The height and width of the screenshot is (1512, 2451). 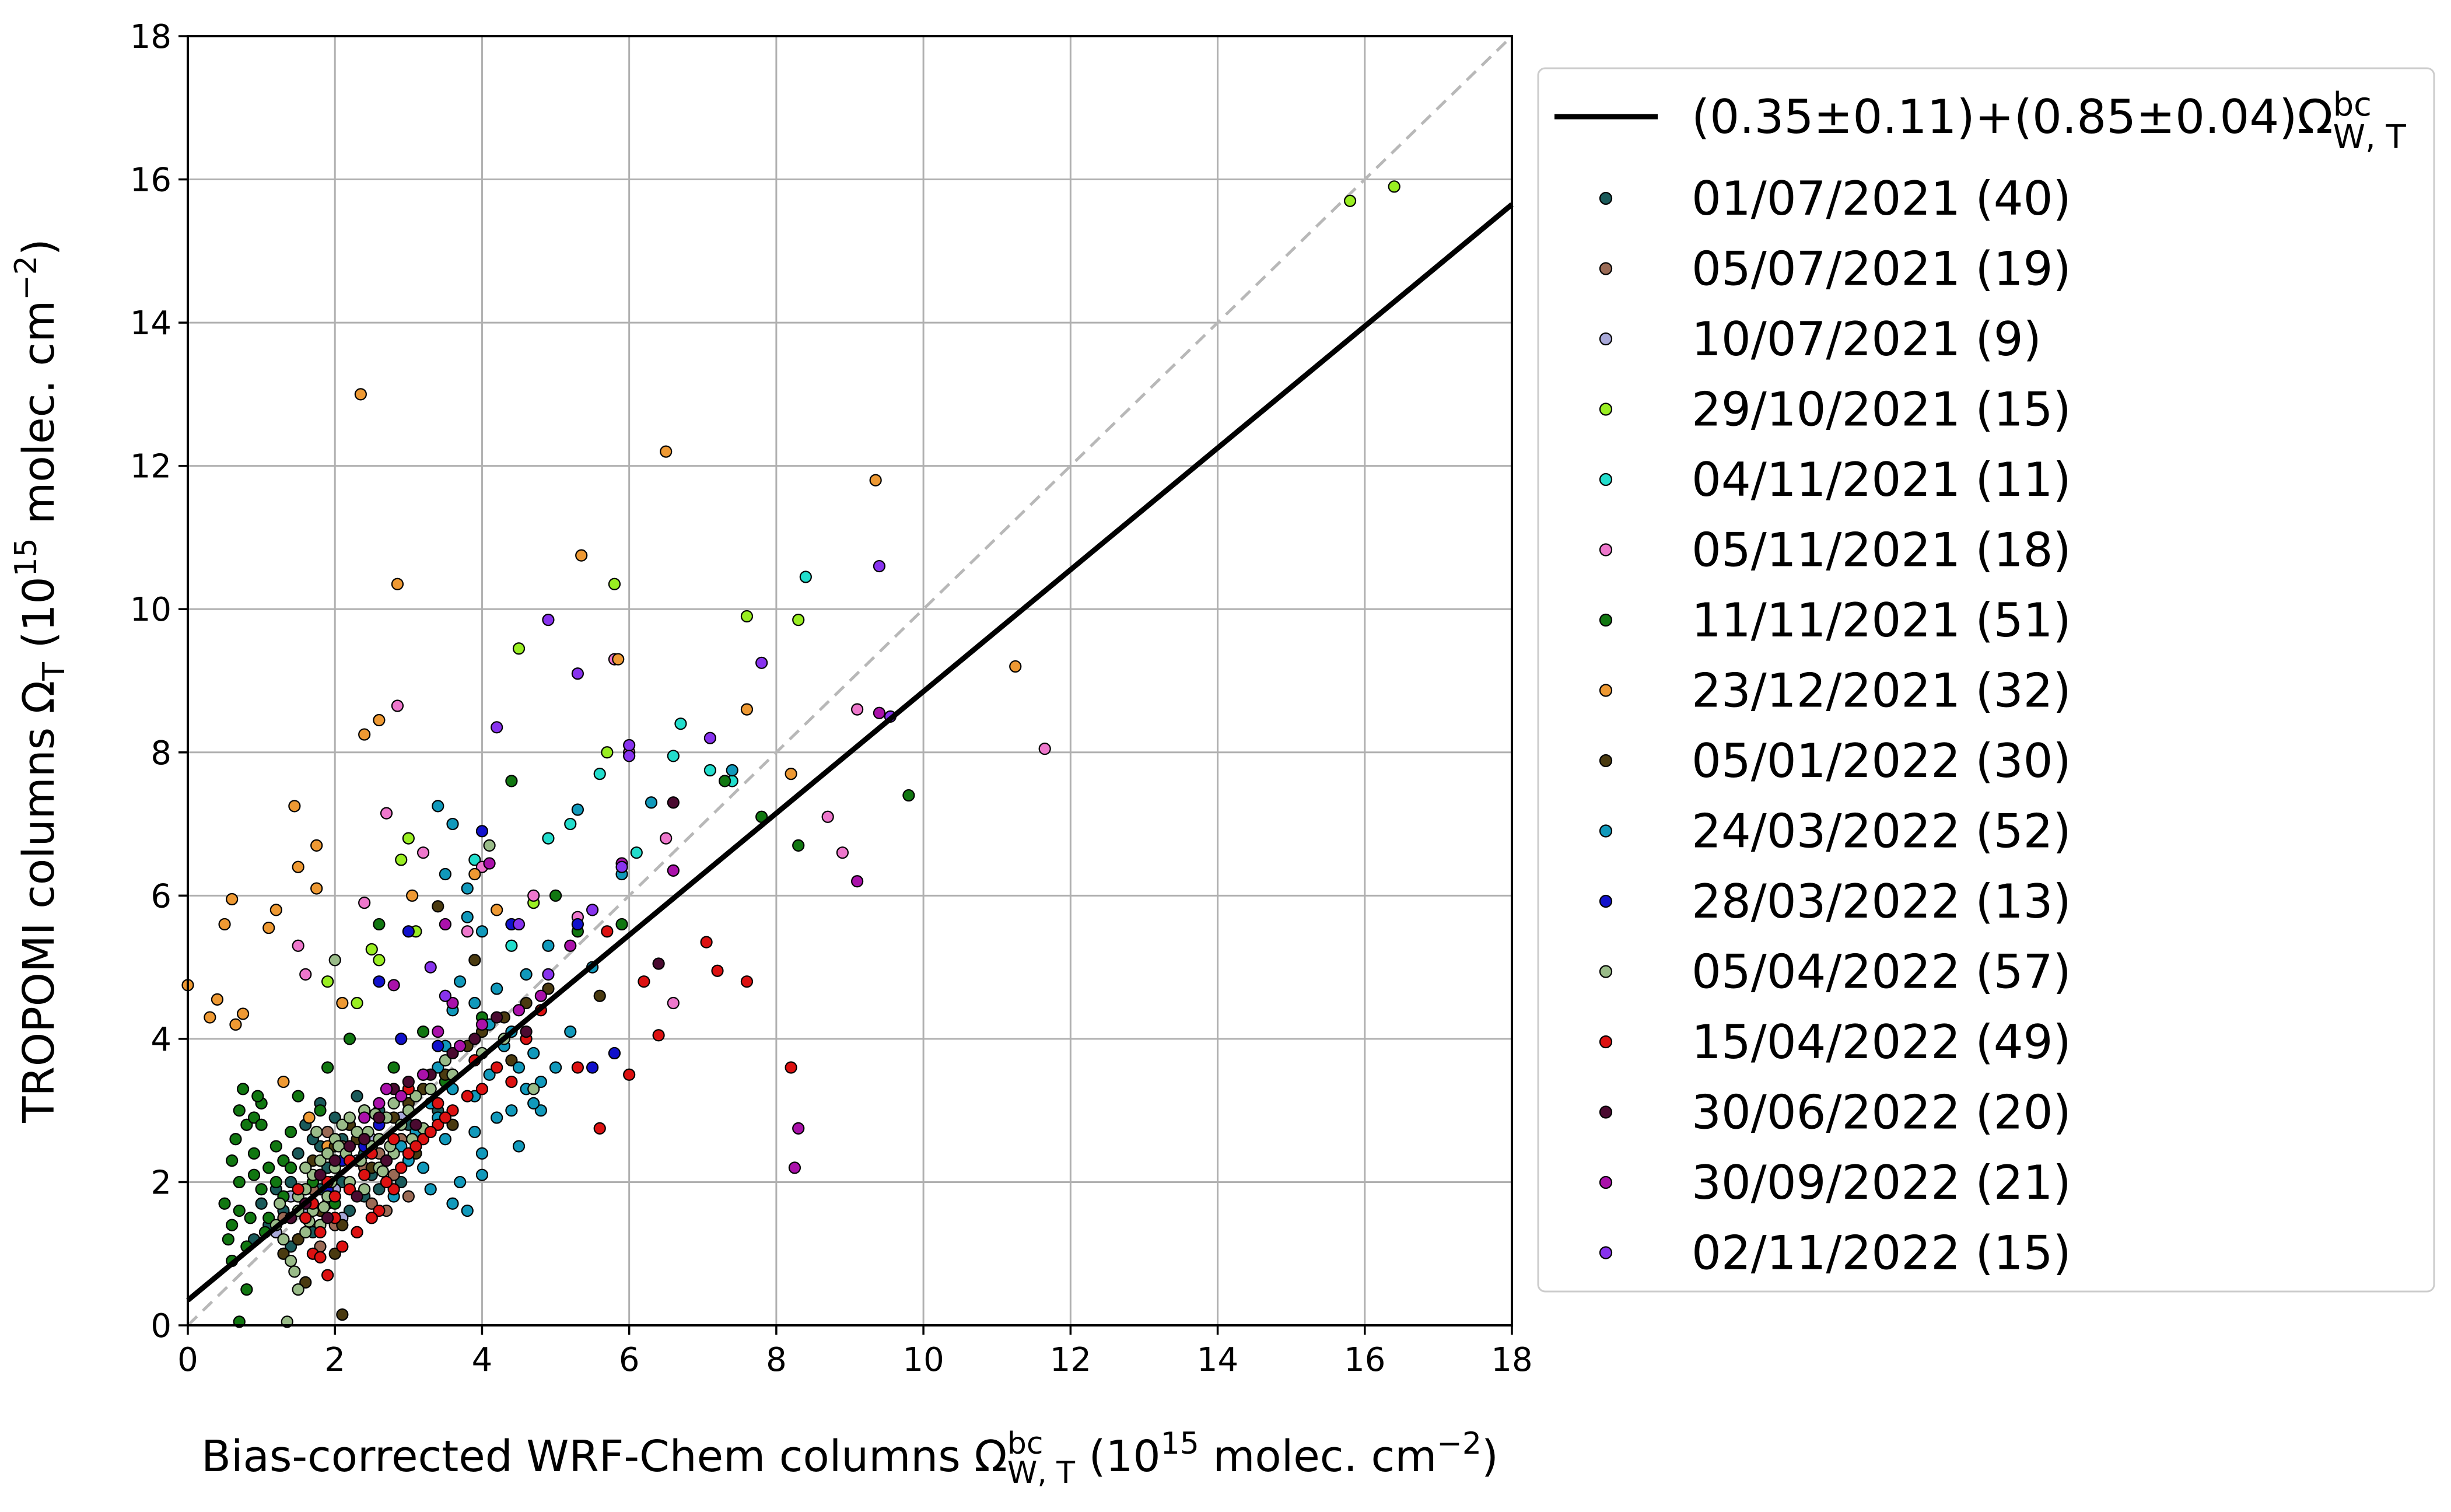 What do you see at coordinates (150, 37) in the screenshot?
I see `y-tick-label: 18` at bounding box center [150, 37].